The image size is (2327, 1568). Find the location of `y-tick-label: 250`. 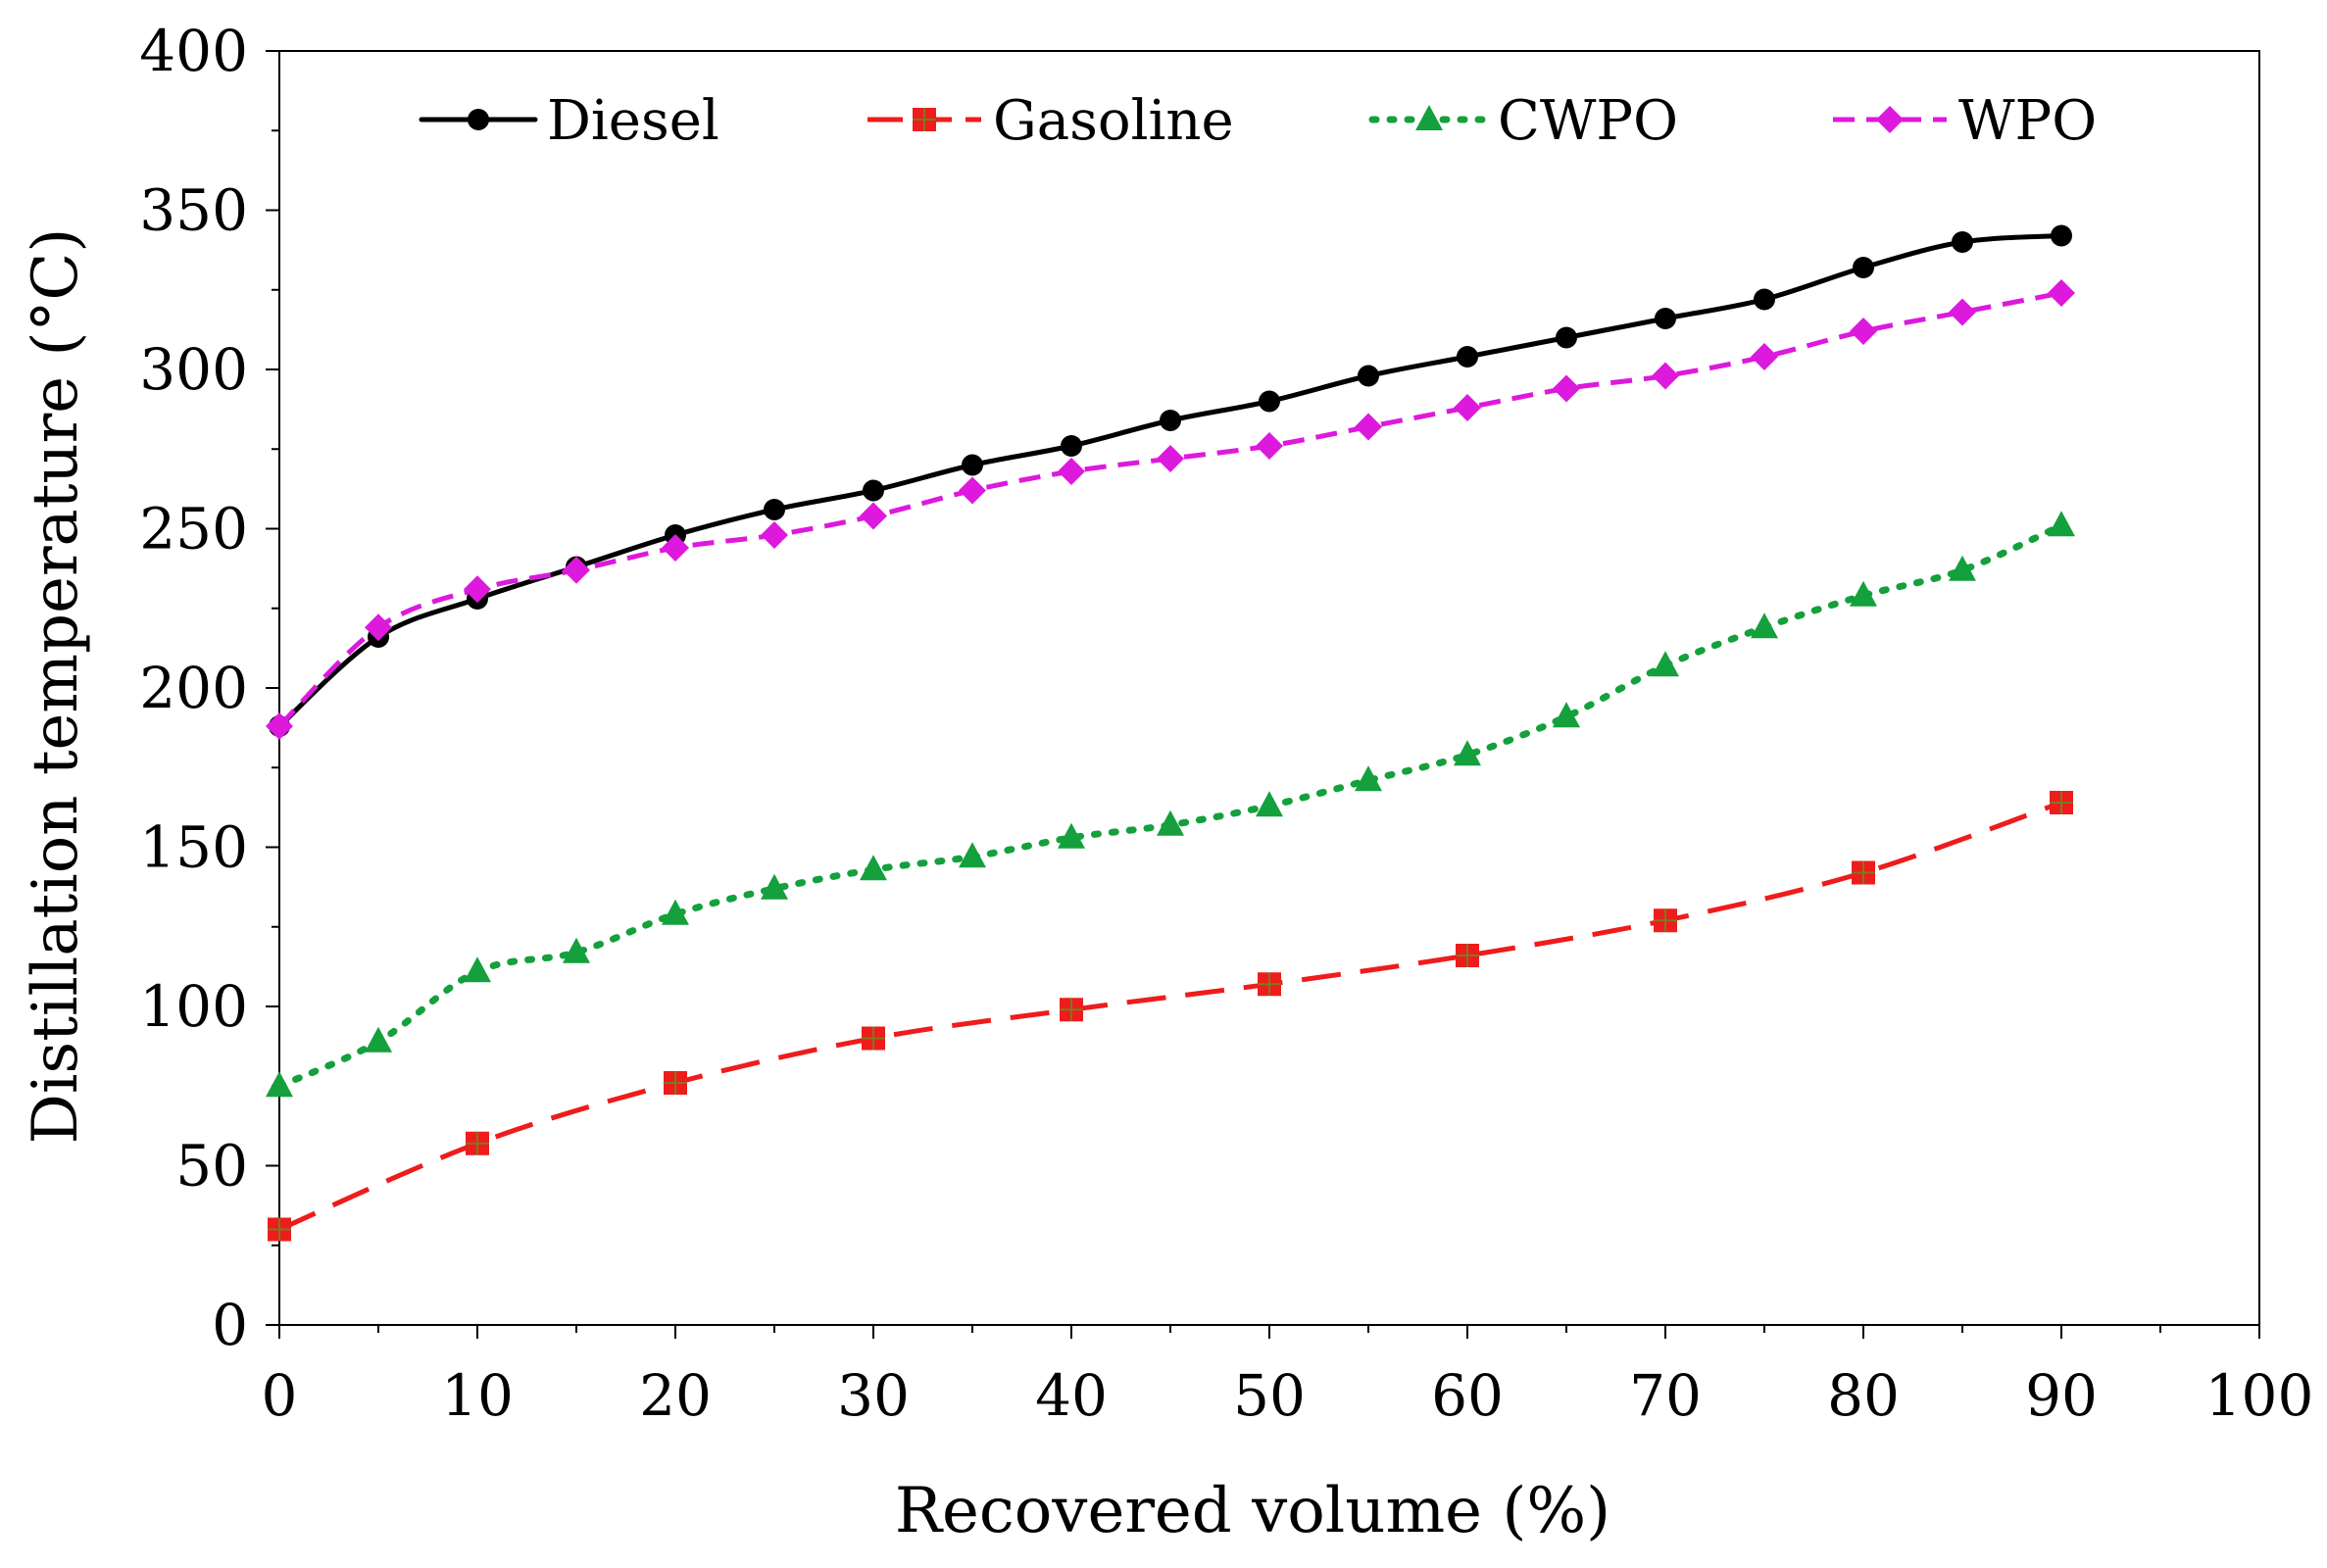

y-tick-label: 250 is located at coordinates (193, 529).